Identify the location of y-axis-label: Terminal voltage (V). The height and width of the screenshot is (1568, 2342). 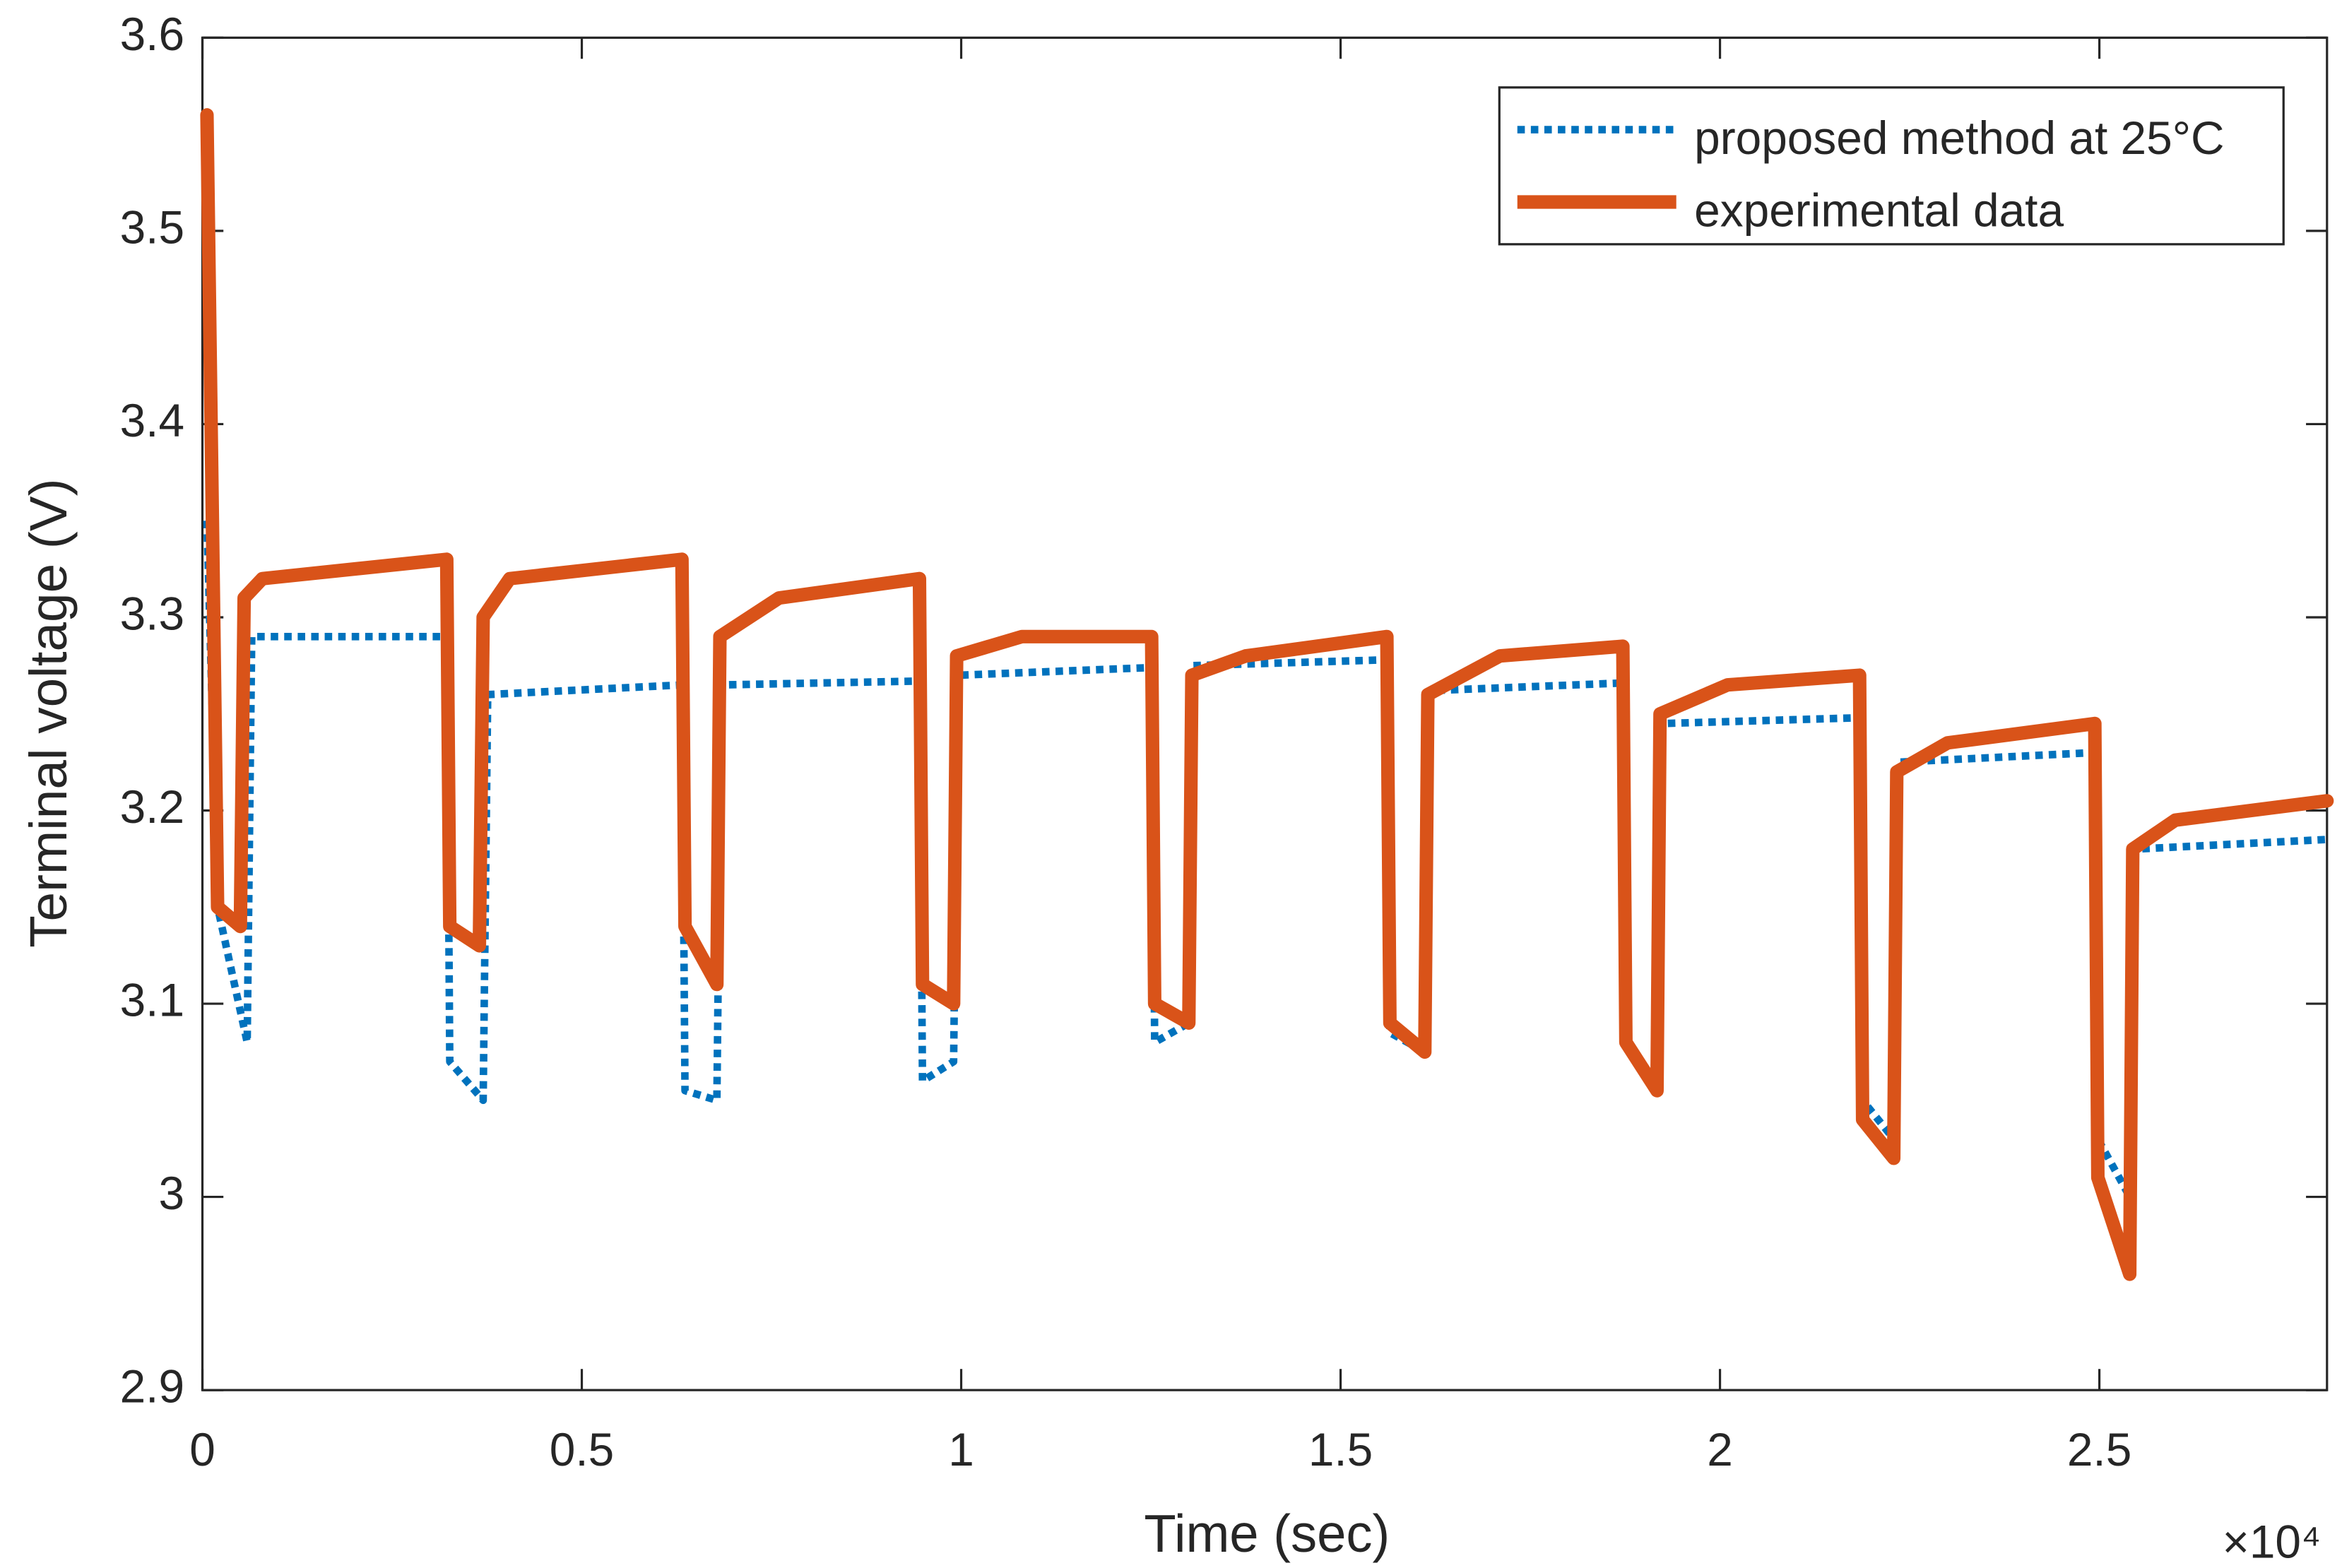
(48, 714).